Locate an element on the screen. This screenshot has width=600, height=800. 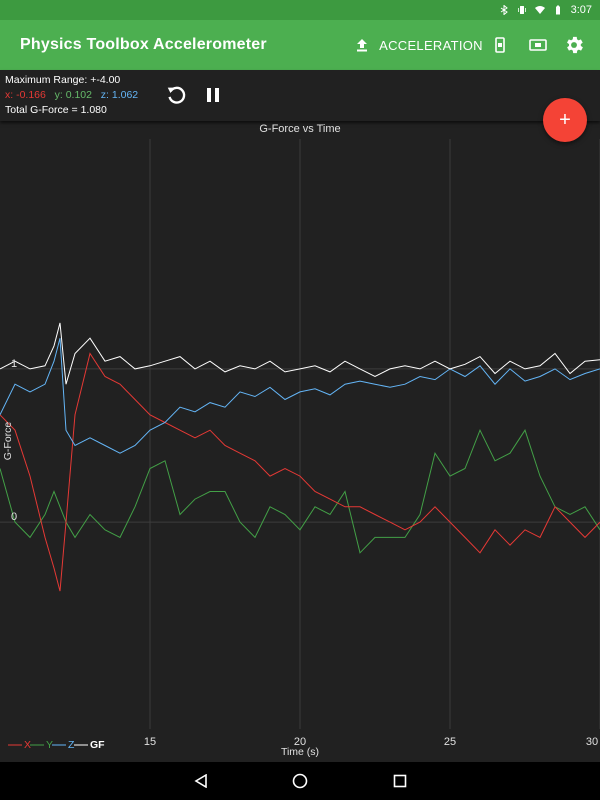
screen-button is located at coordinates (538, 45).